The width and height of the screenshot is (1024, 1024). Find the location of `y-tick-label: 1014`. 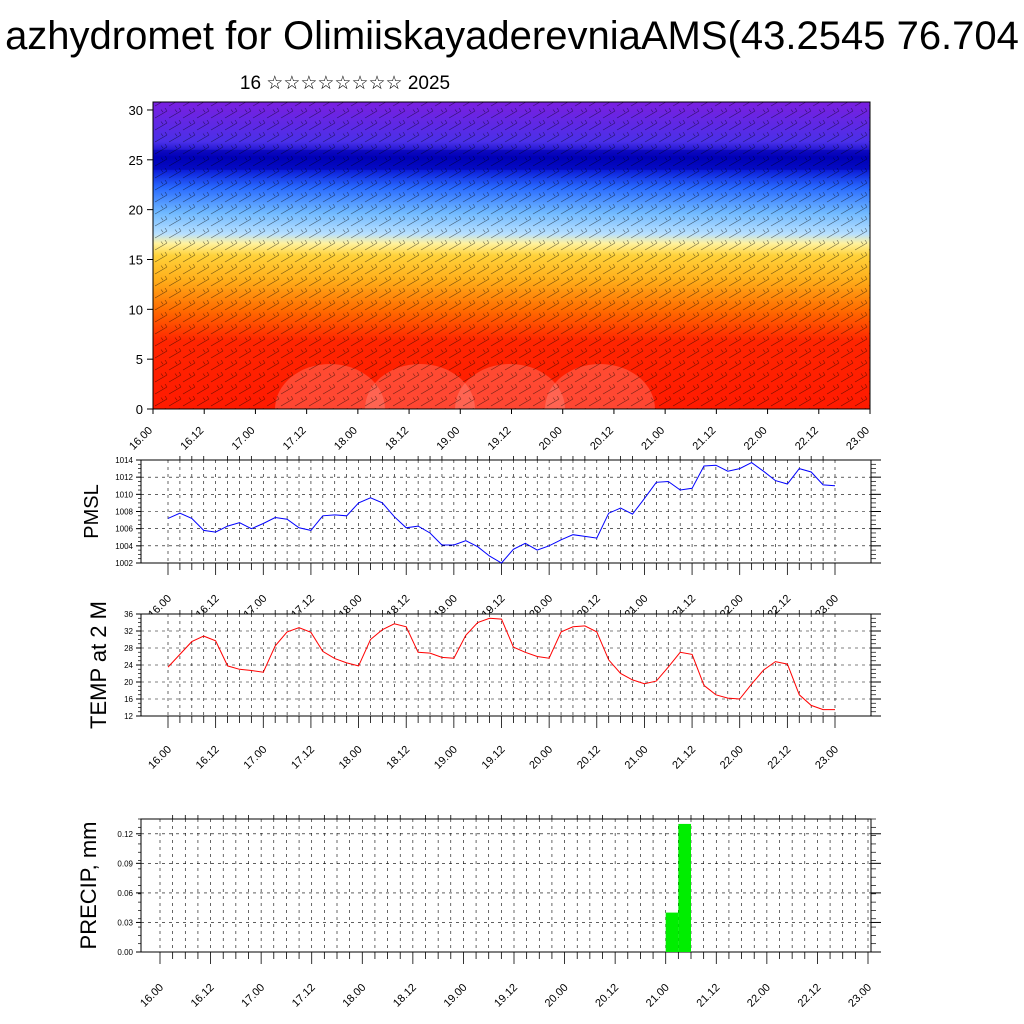

y-tick-label: 1014 is located at coordinates (124, 460).